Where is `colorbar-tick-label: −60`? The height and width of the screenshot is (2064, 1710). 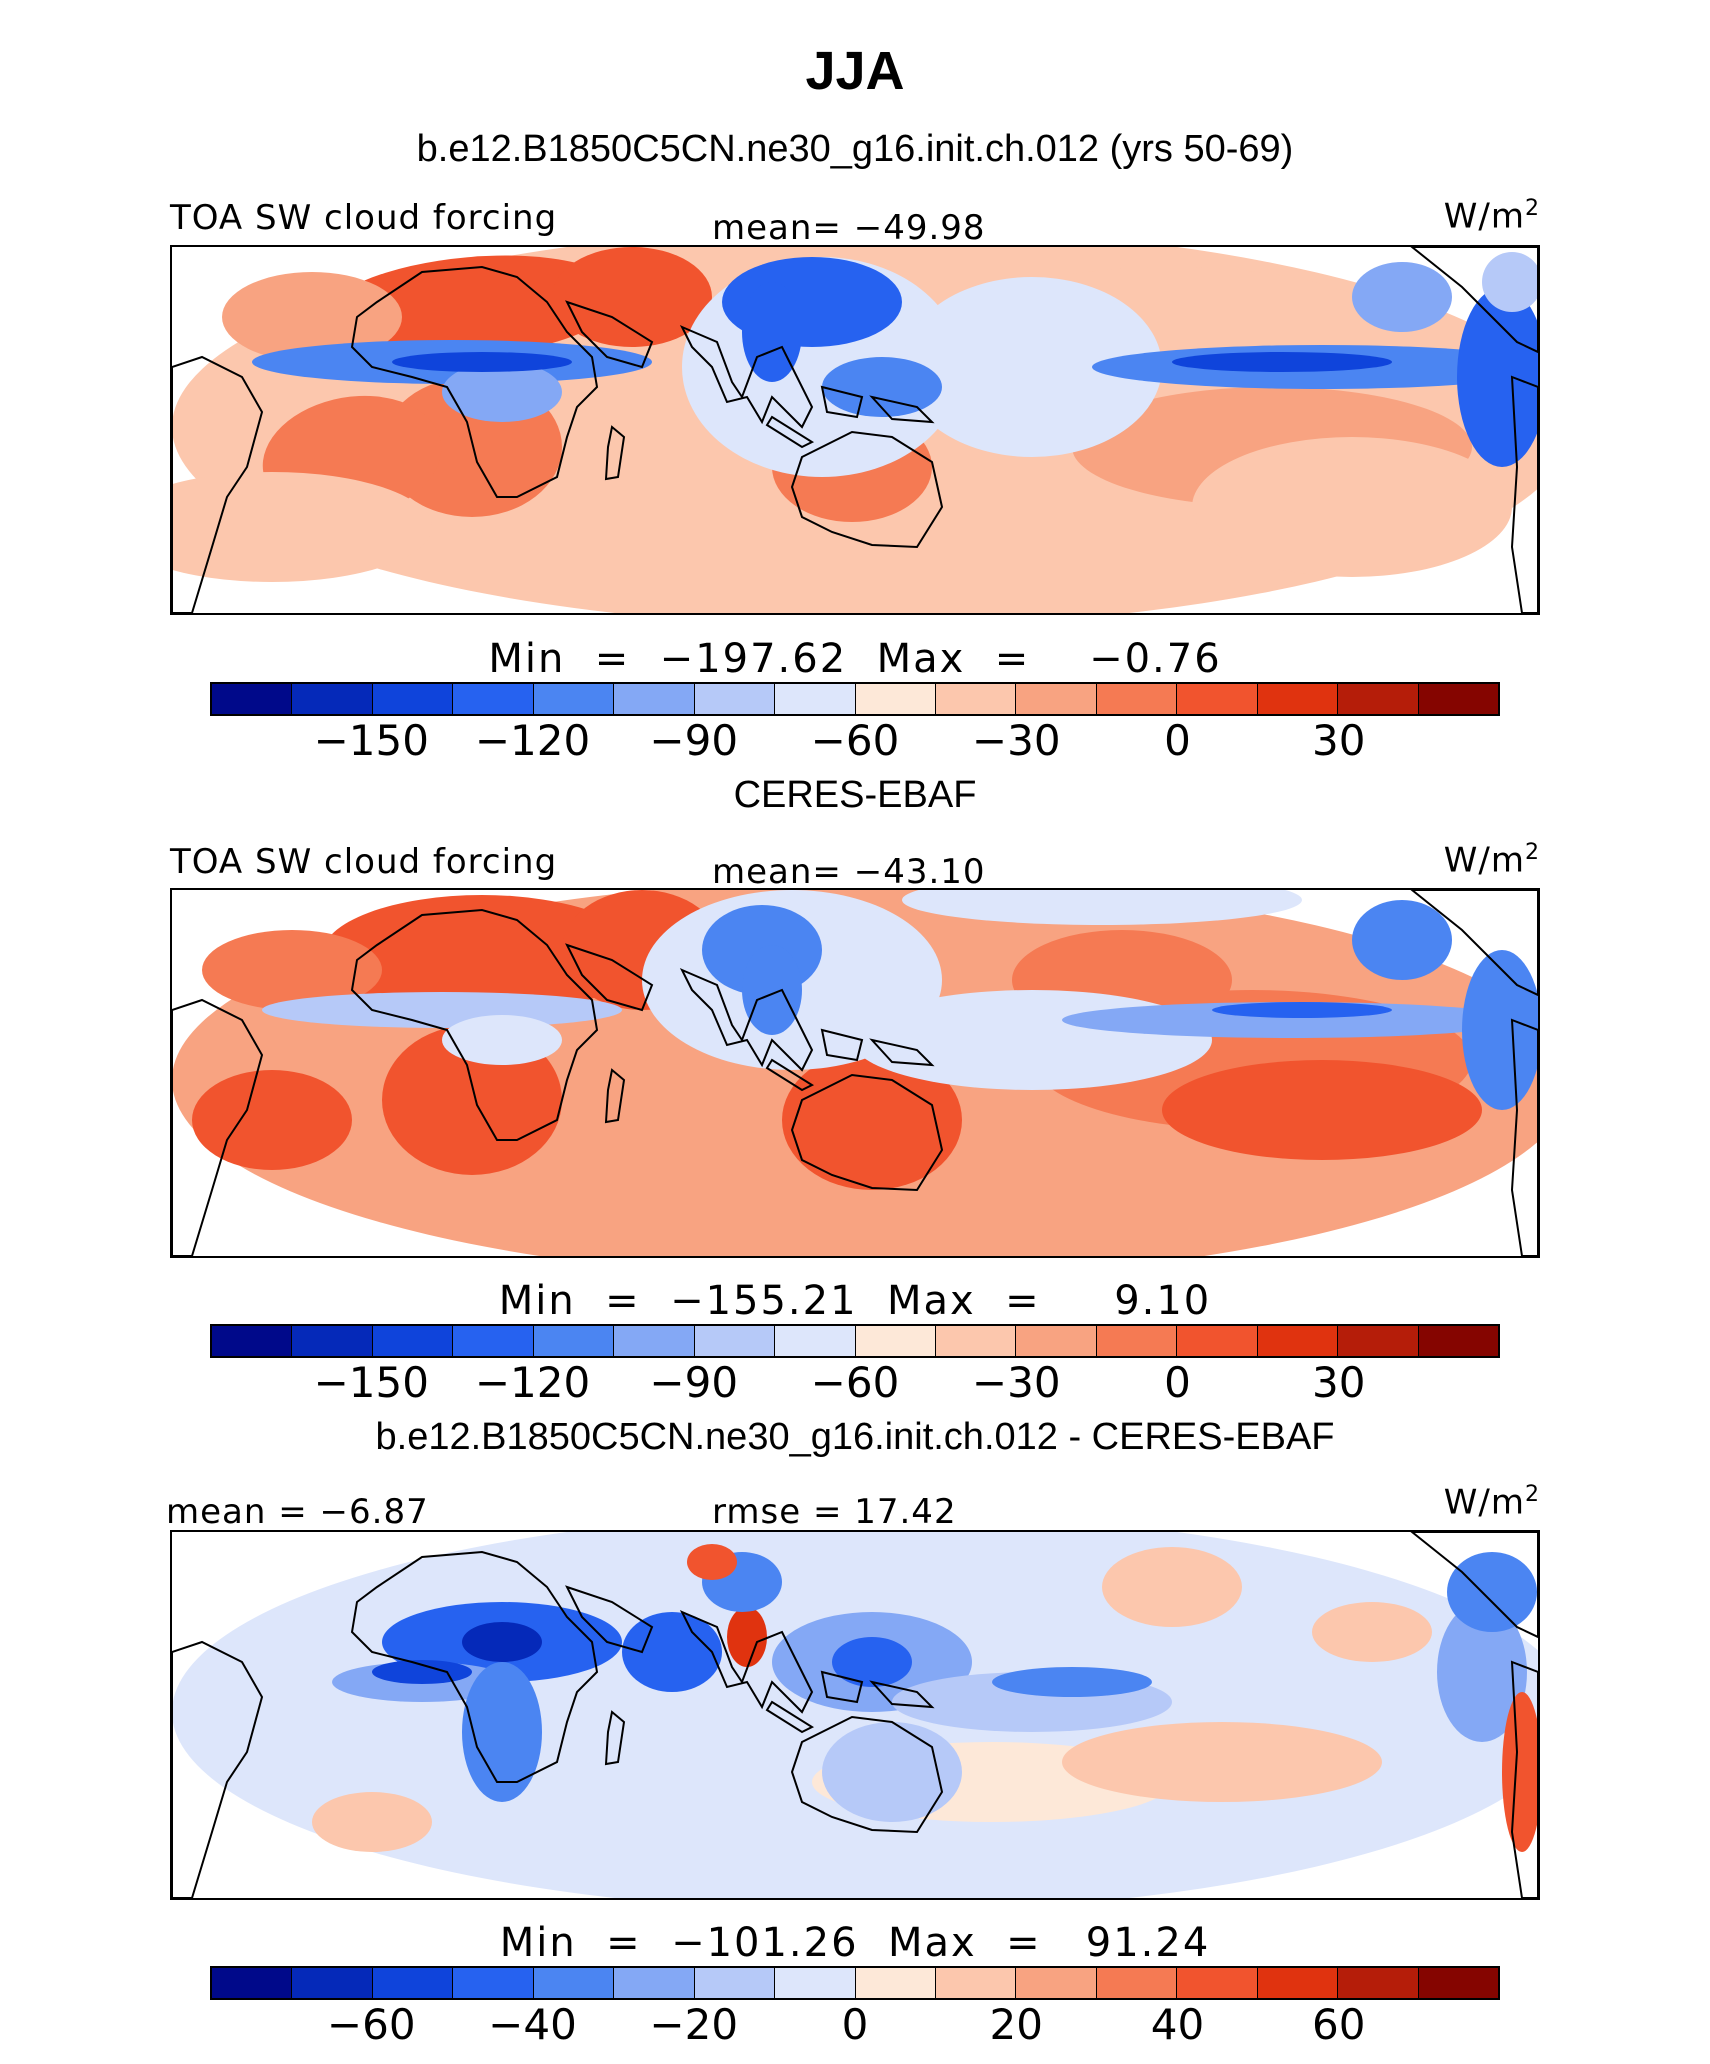
colorbar-tick-label: −60 is located at coordinates (855, 1382).